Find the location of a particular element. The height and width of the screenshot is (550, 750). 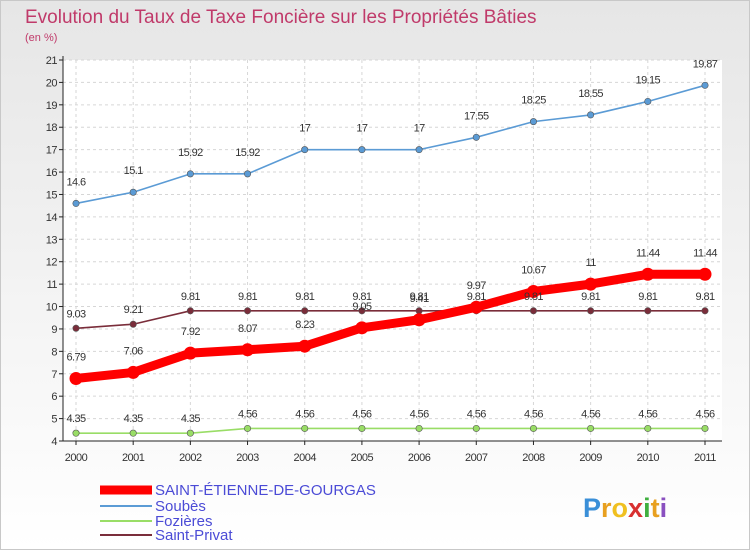

y-tick-label: 8 is located at coordinates (54, 352).